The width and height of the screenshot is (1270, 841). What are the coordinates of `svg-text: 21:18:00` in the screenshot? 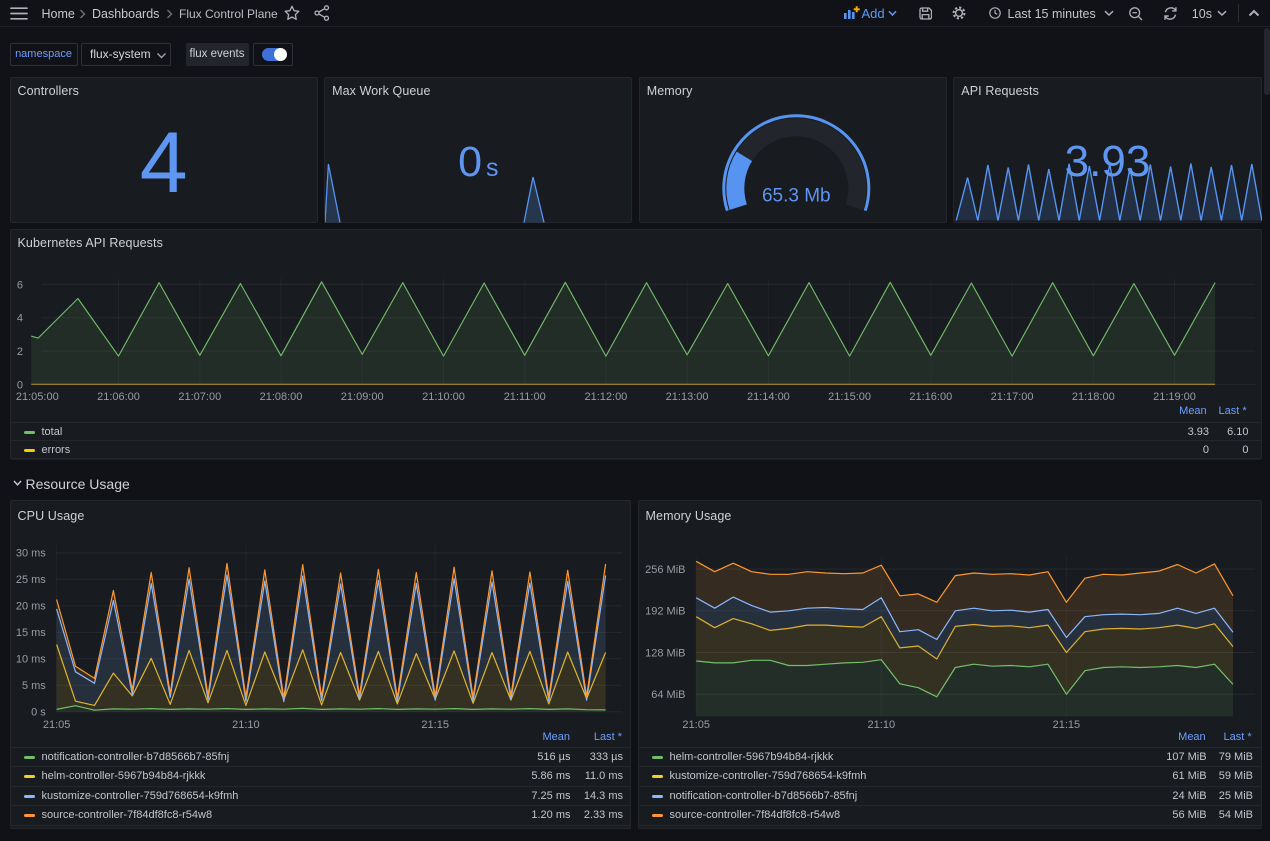 It's located at (1092, 397).